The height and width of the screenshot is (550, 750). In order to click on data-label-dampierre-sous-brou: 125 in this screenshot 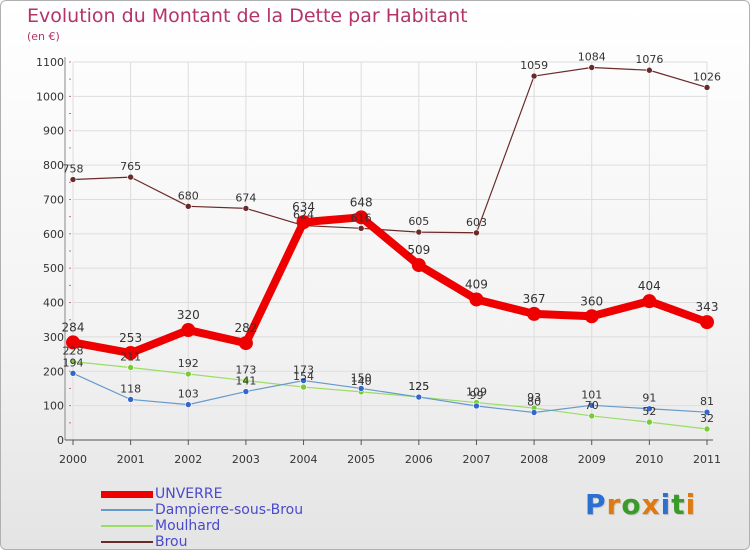, I will do `click(418, 386)`.